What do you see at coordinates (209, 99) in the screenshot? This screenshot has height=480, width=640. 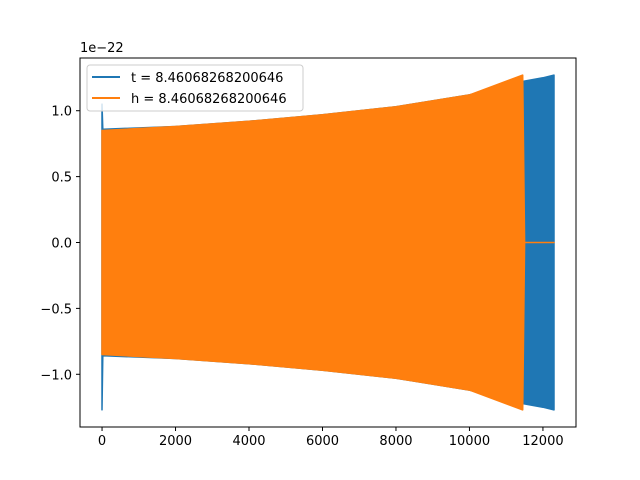 I see `legend-label: h = 8.46068268200646` at bounding box center [209, 99].